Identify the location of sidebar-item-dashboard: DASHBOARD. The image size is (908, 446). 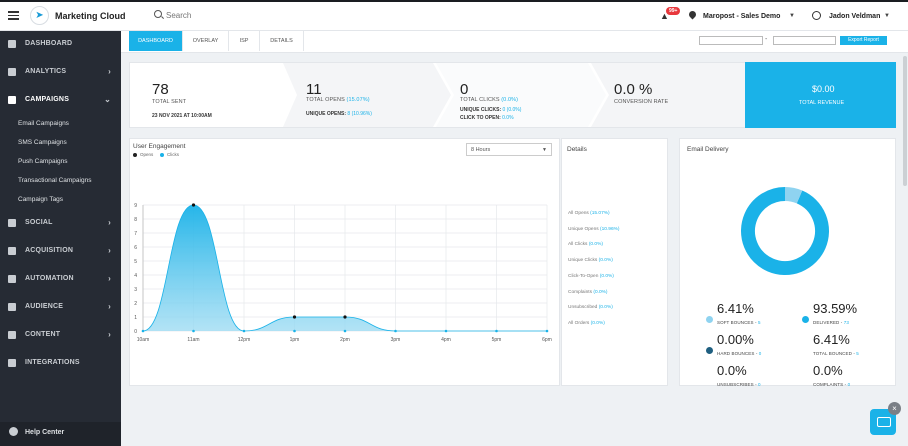
(60, 44).